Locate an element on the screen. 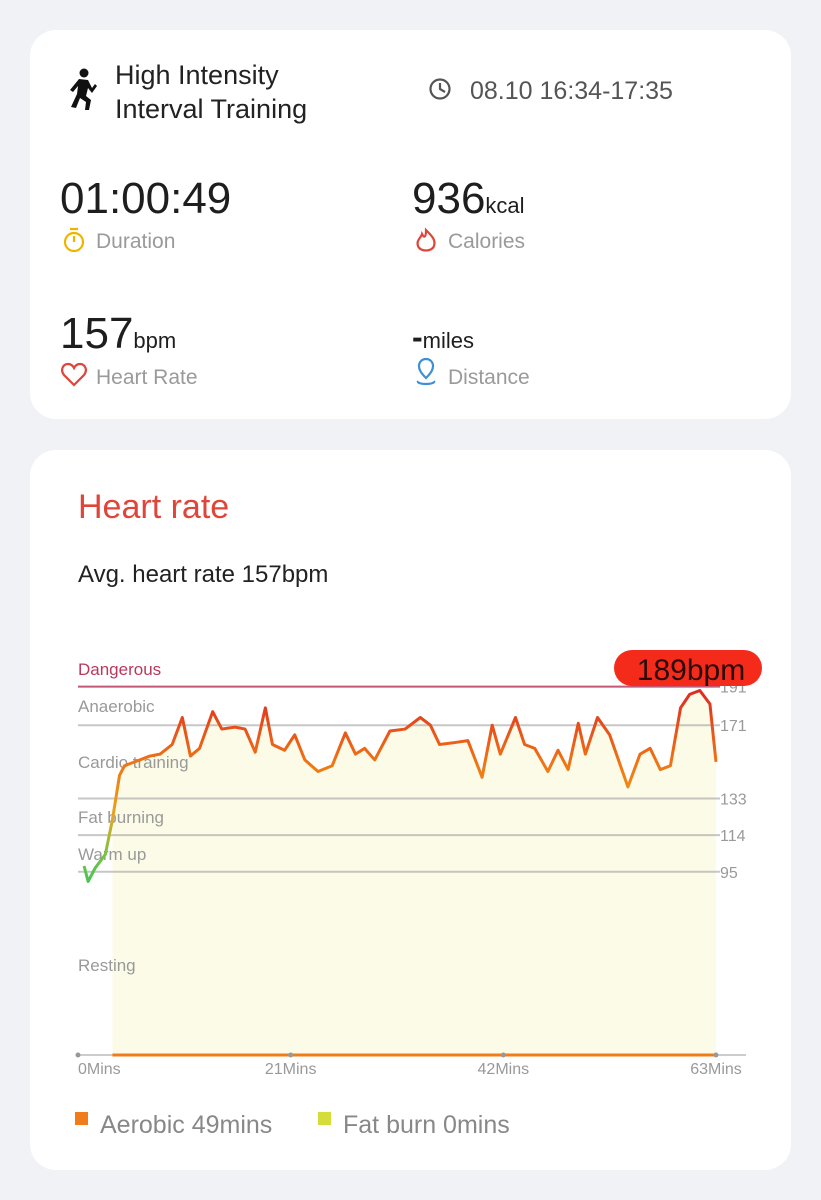  title-line: Interval Training is located at coordinates (211, 109).